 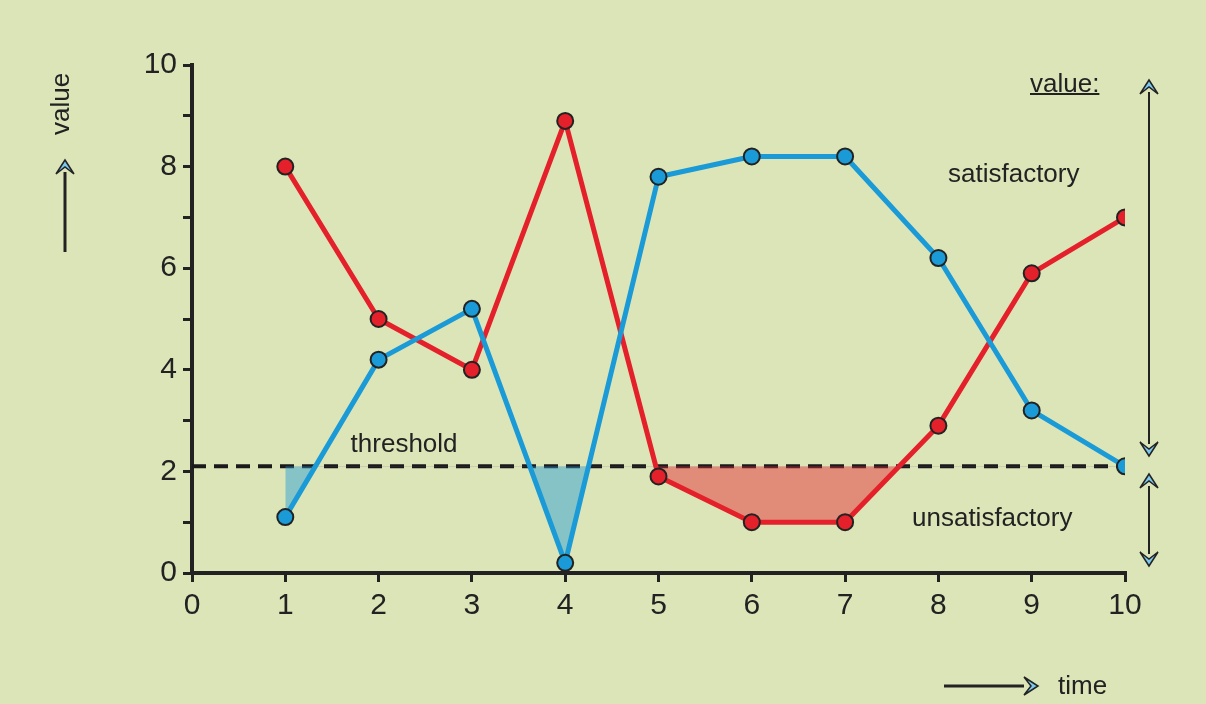 What do you see at coordinates (168, 469) in the screenshot?
I see `y-tick-label: 2` at bounding box center [168, 469].